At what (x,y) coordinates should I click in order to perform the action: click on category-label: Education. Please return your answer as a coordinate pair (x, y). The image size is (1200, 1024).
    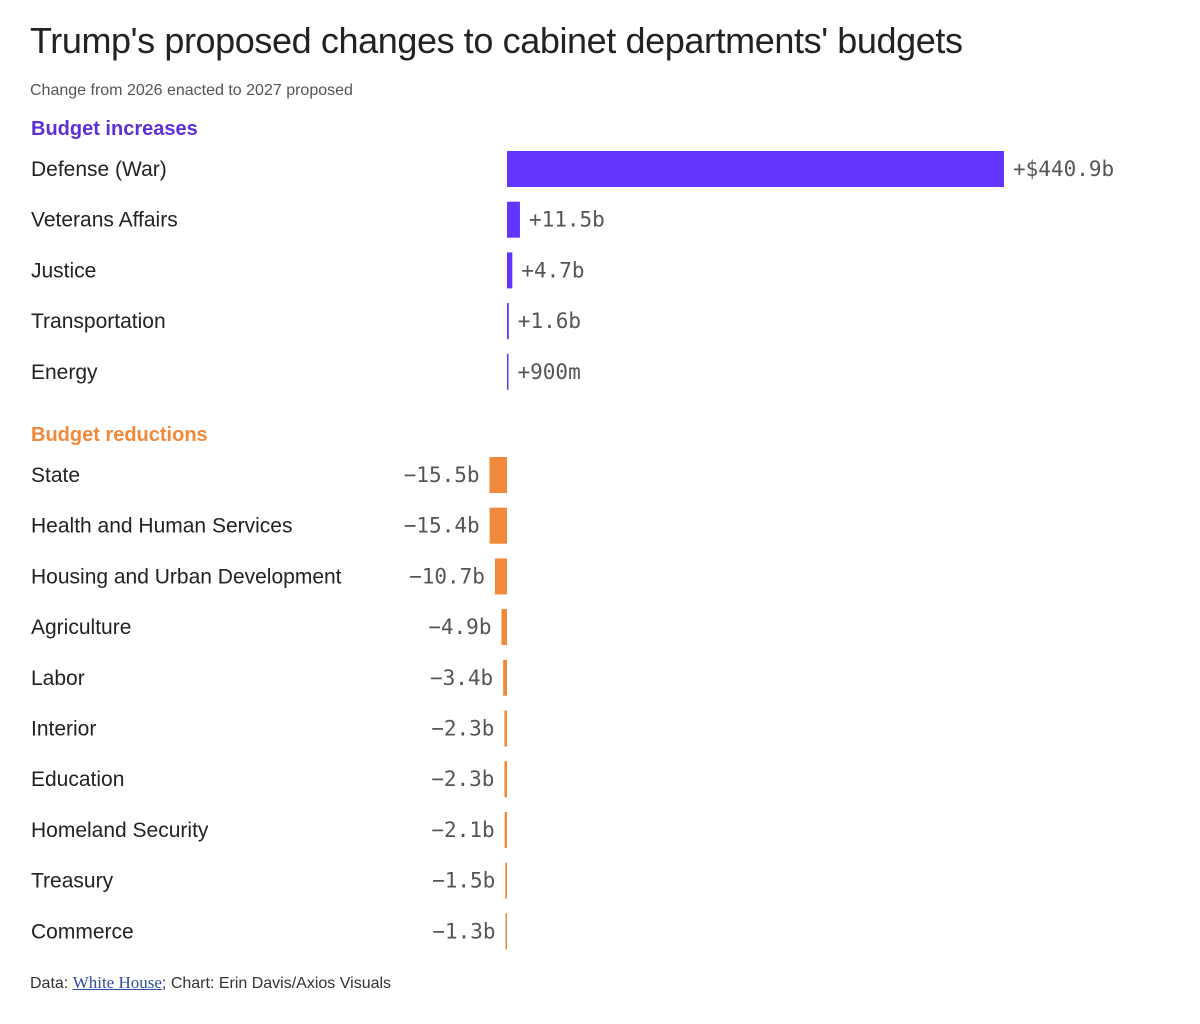
    Looking at the image, I should click on (77, 779).